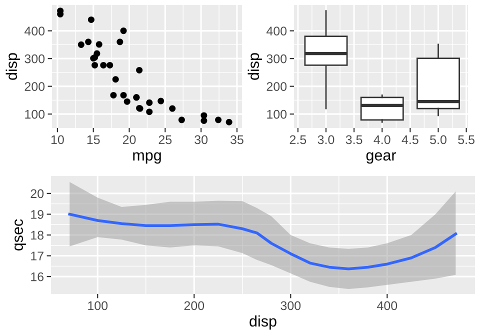  I want to click on x-axis-title: mpg, so click(147, 158).